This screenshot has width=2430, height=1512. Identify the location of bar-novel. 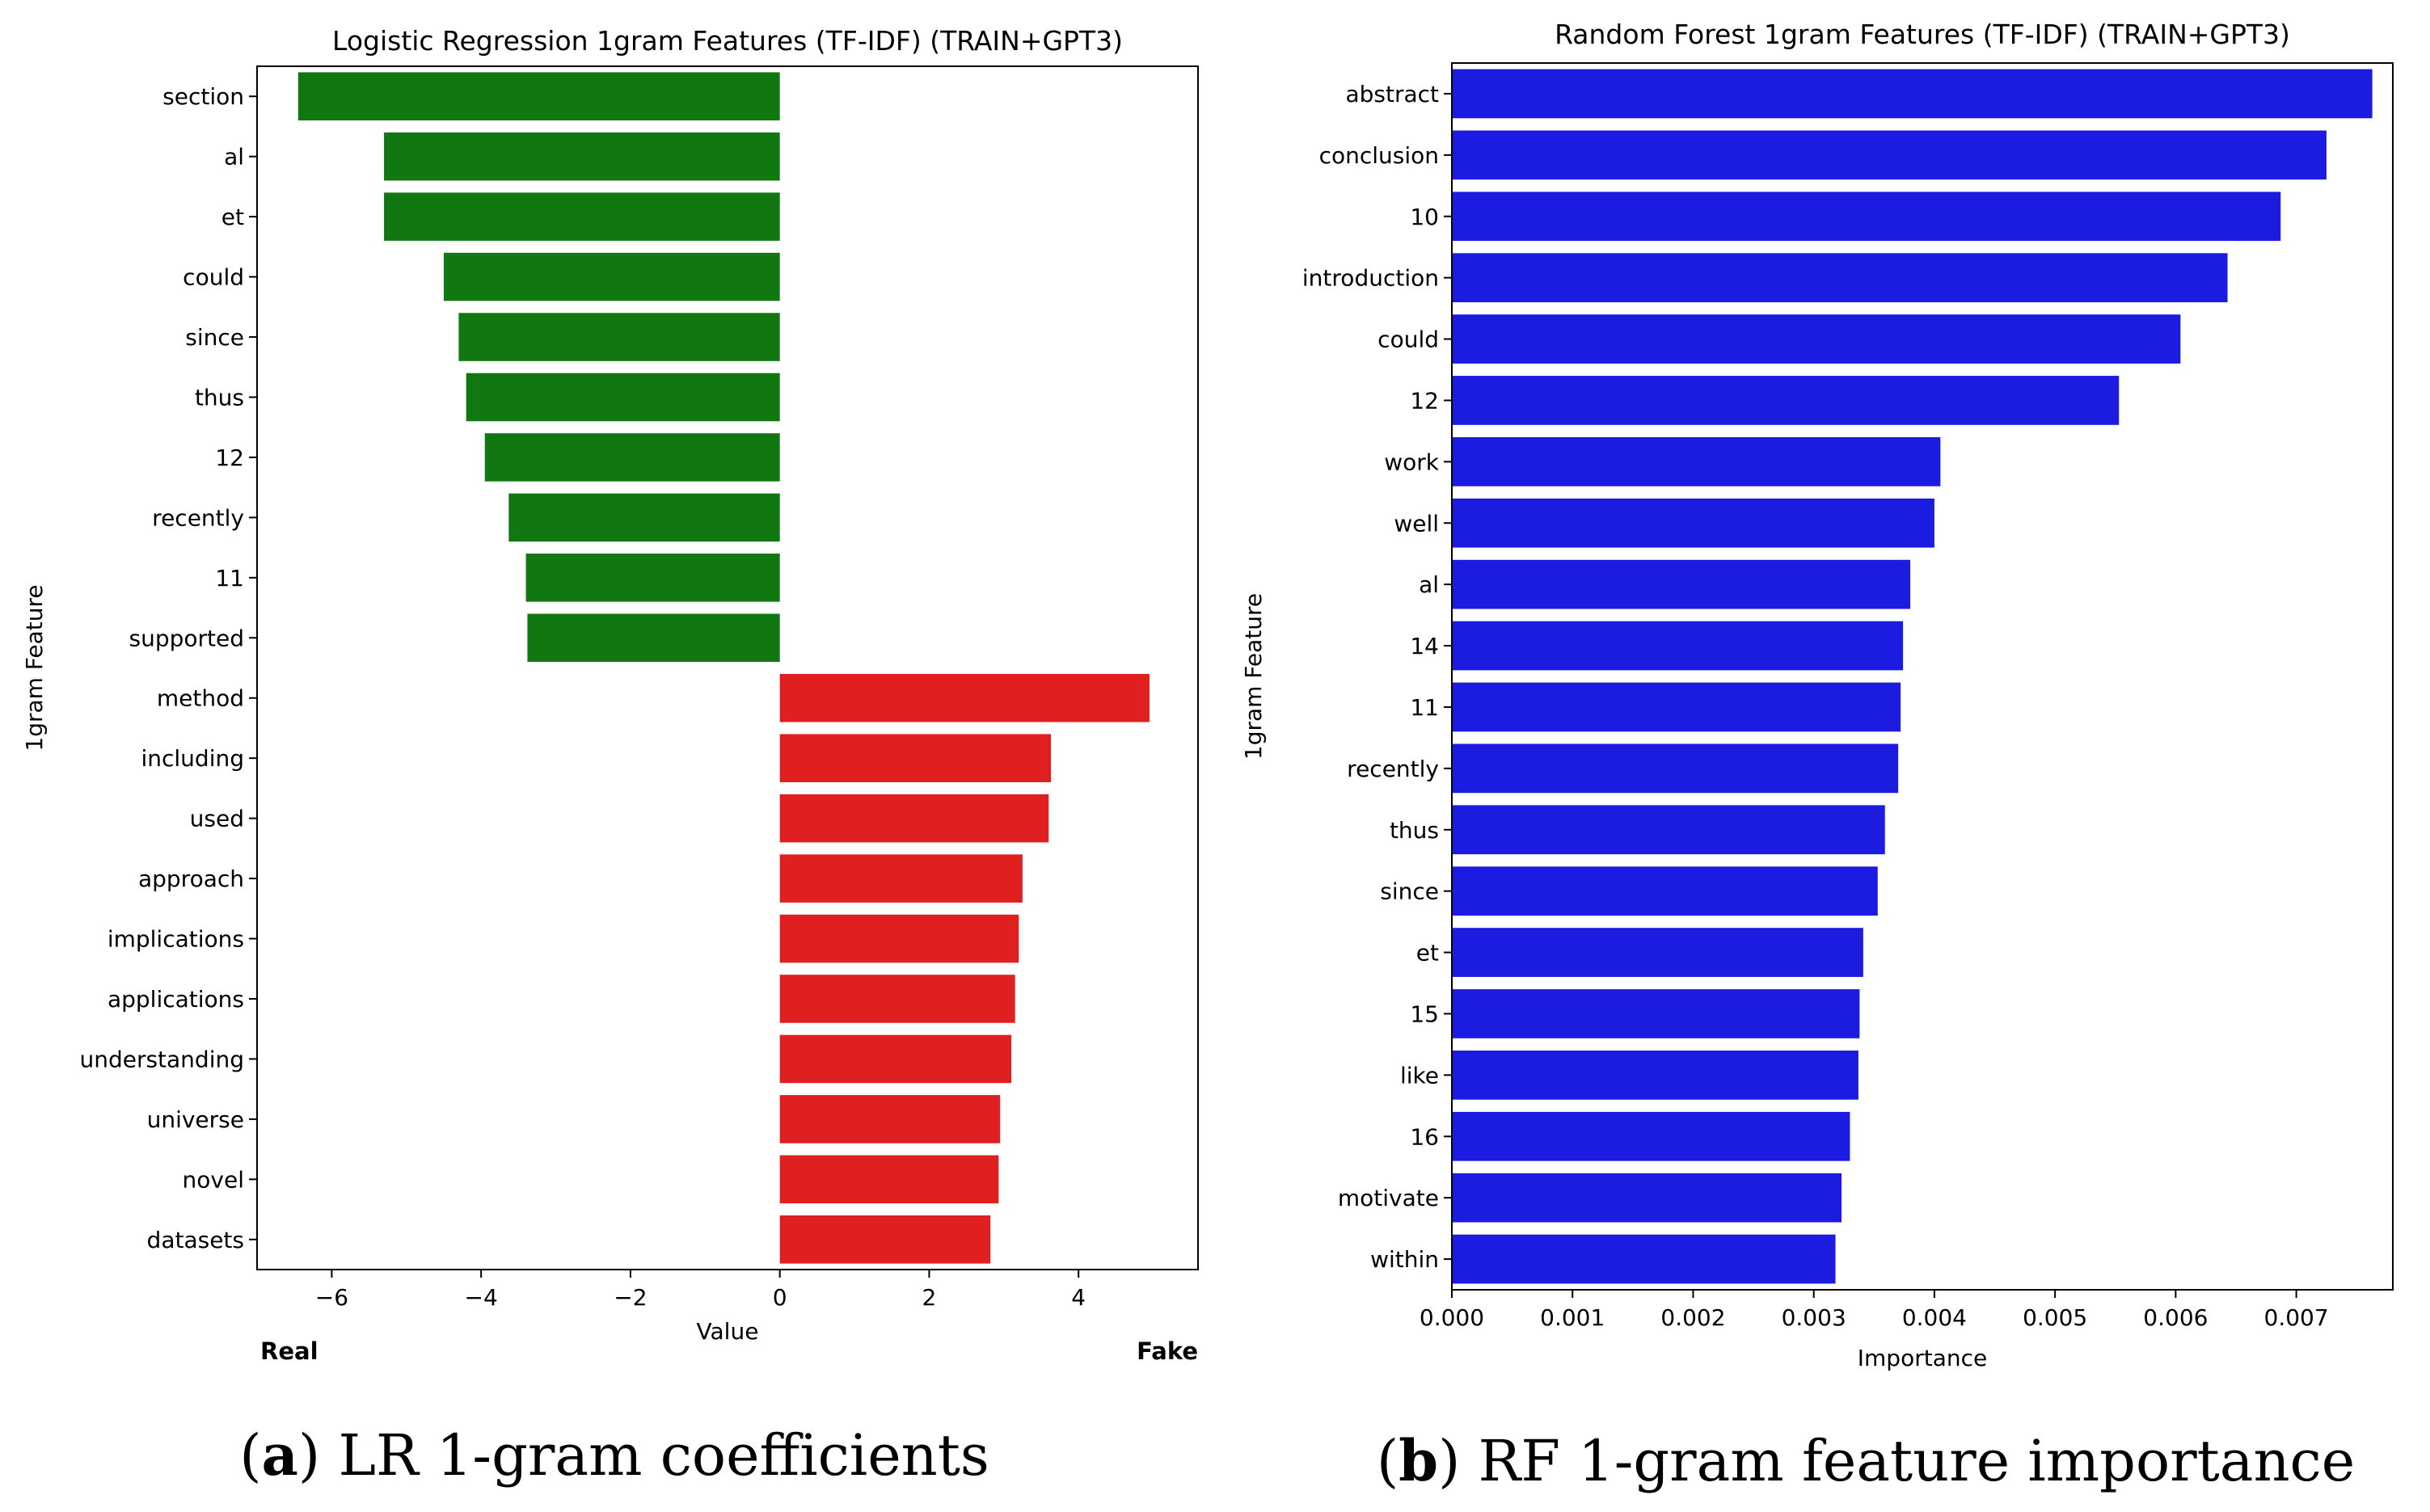
(889, 1179).